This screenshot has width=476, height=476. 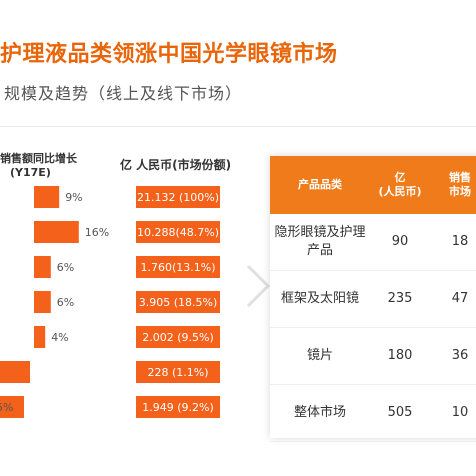 What do you see at coordinates (123, 93) in the screenshot?
I see `page-subtitle: 规模及趋势（线上及线下市场）` at bounding box center [123, 93].